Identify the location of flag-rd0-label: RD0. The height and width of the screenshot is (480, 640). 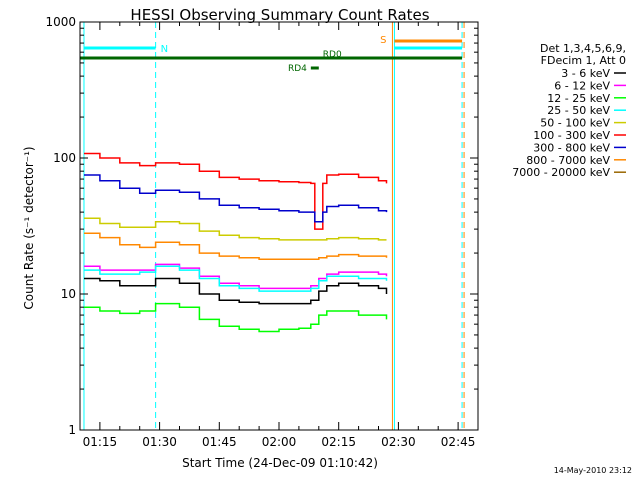
(332, 55).